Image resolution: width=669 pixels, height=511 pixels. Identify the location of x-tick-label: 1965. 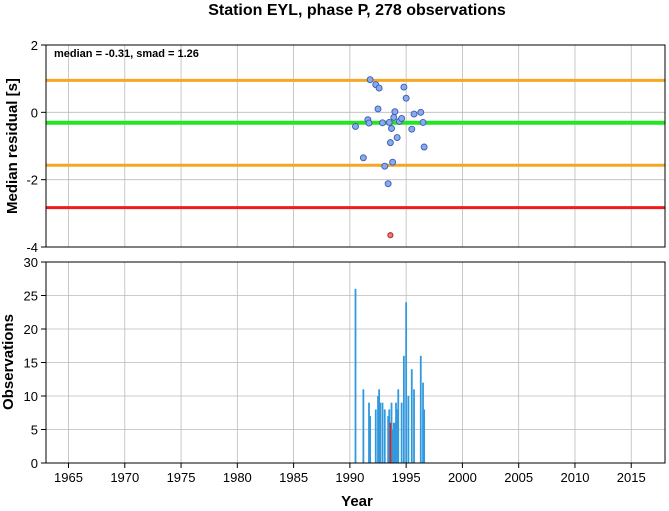
(68, 477).